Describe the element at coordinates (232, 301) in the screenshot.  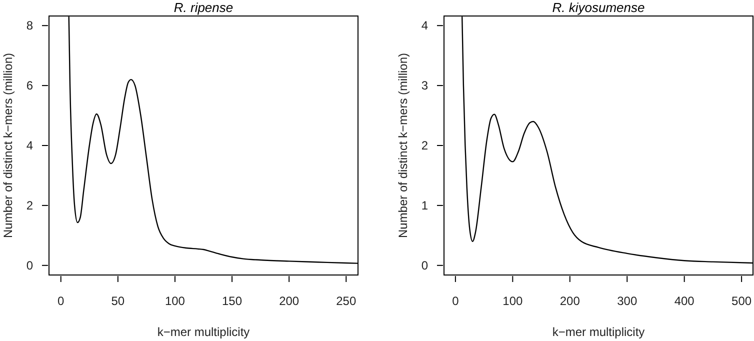
I see `x-tick-label: 150` at that location.